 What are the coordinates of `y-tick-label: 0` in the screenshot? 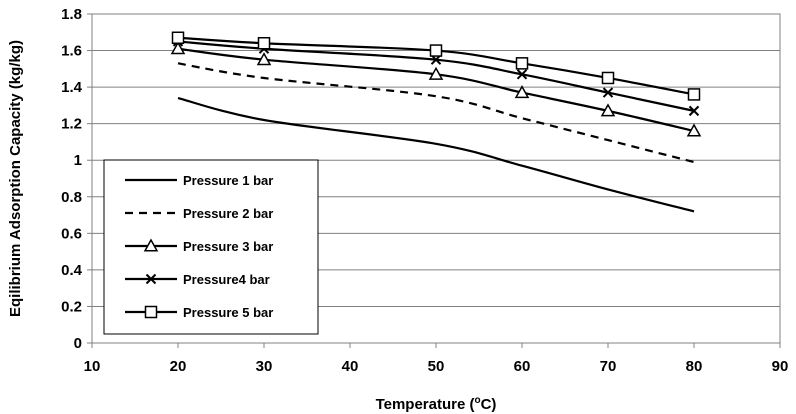 It's located at (78, 343).